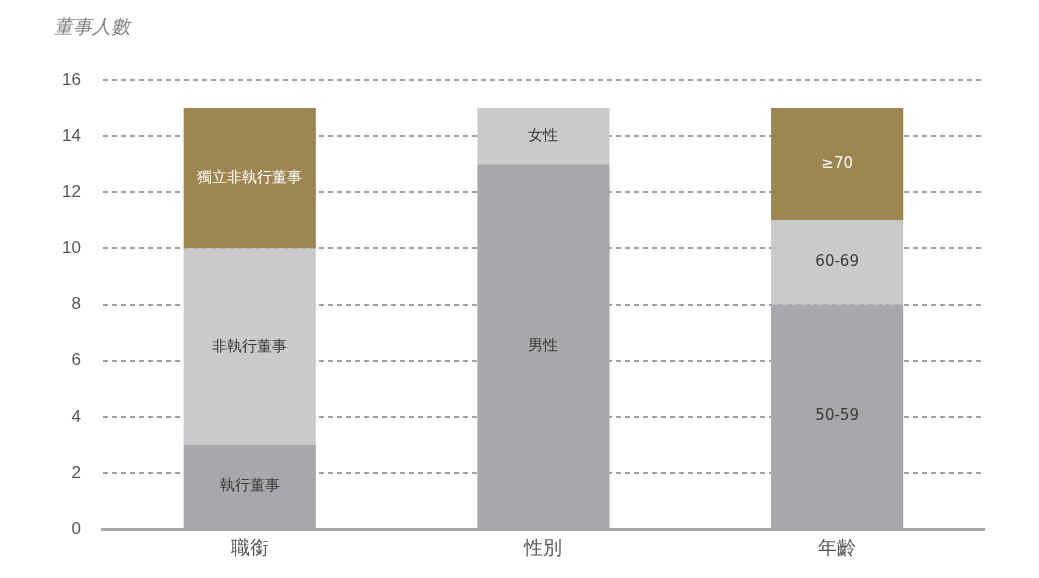  What do you see at coordinates (71, 79) in the screenshot?
I see `y-tick-label: 16` at bounding box center [71, 79].